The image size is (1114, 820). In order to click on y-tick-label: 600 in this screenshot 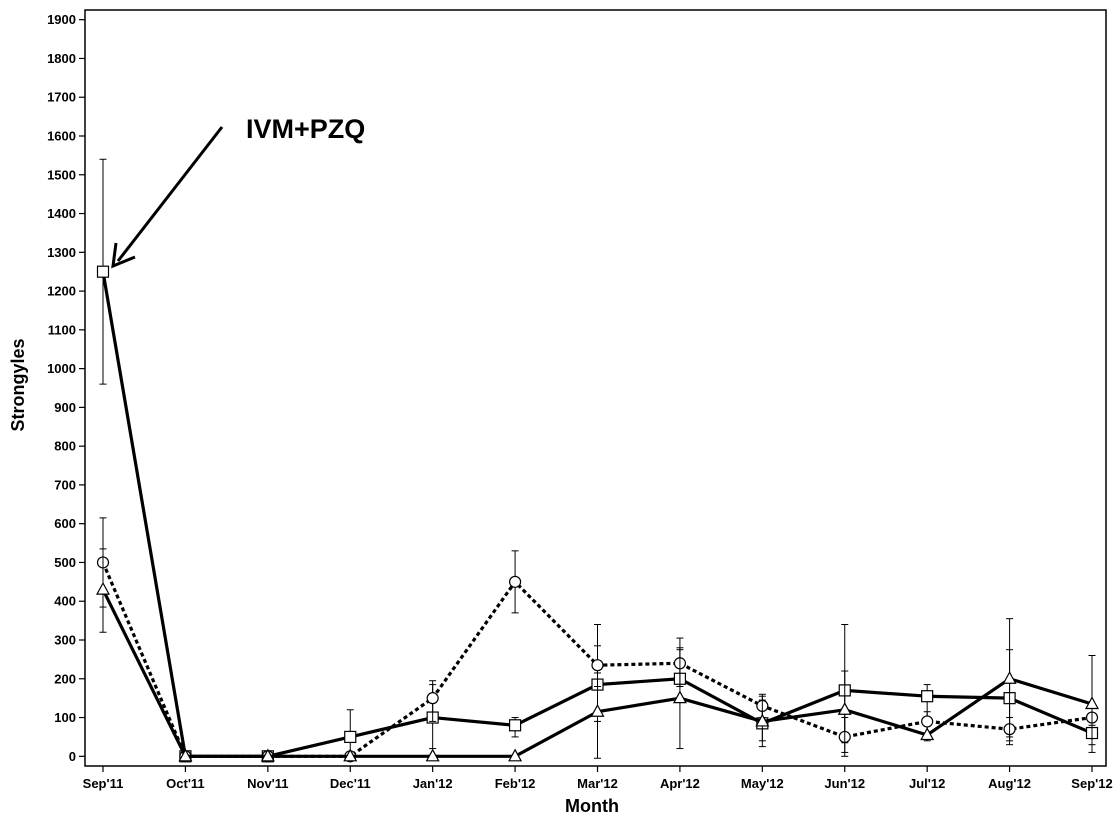, I will do `click(65, 523)`.